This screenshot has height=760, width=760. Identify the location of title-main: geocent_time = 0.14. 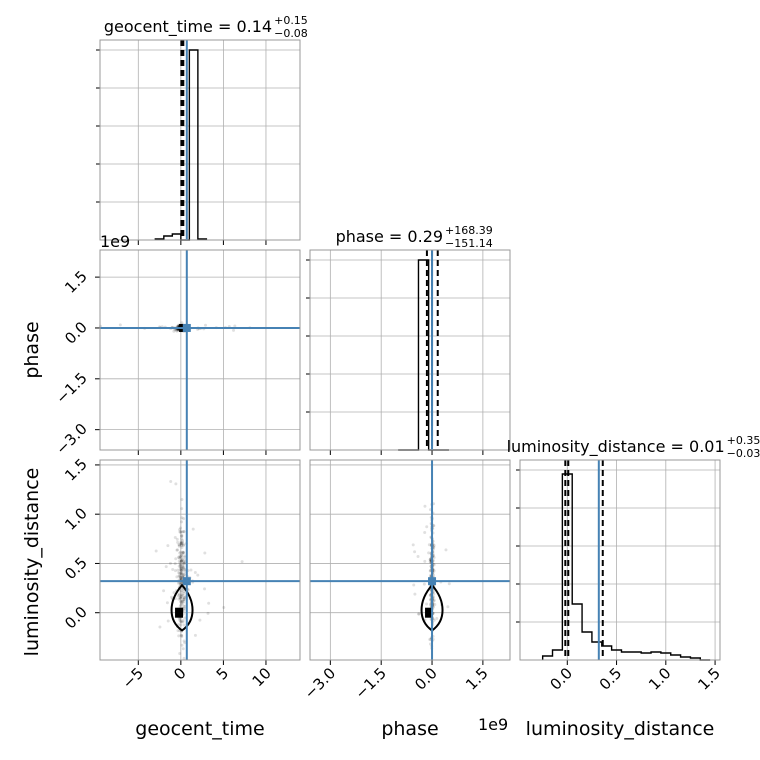
(188, 27).